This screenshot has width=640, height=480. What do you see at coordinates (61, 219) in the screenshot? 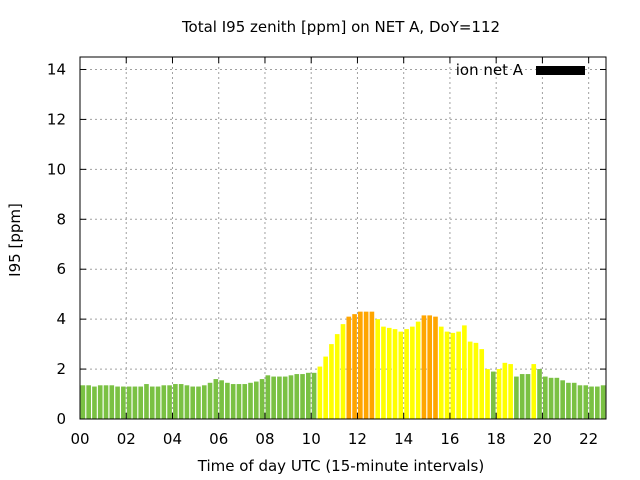
I see `y-tick-label: 8` at bounding box center [61, 219].